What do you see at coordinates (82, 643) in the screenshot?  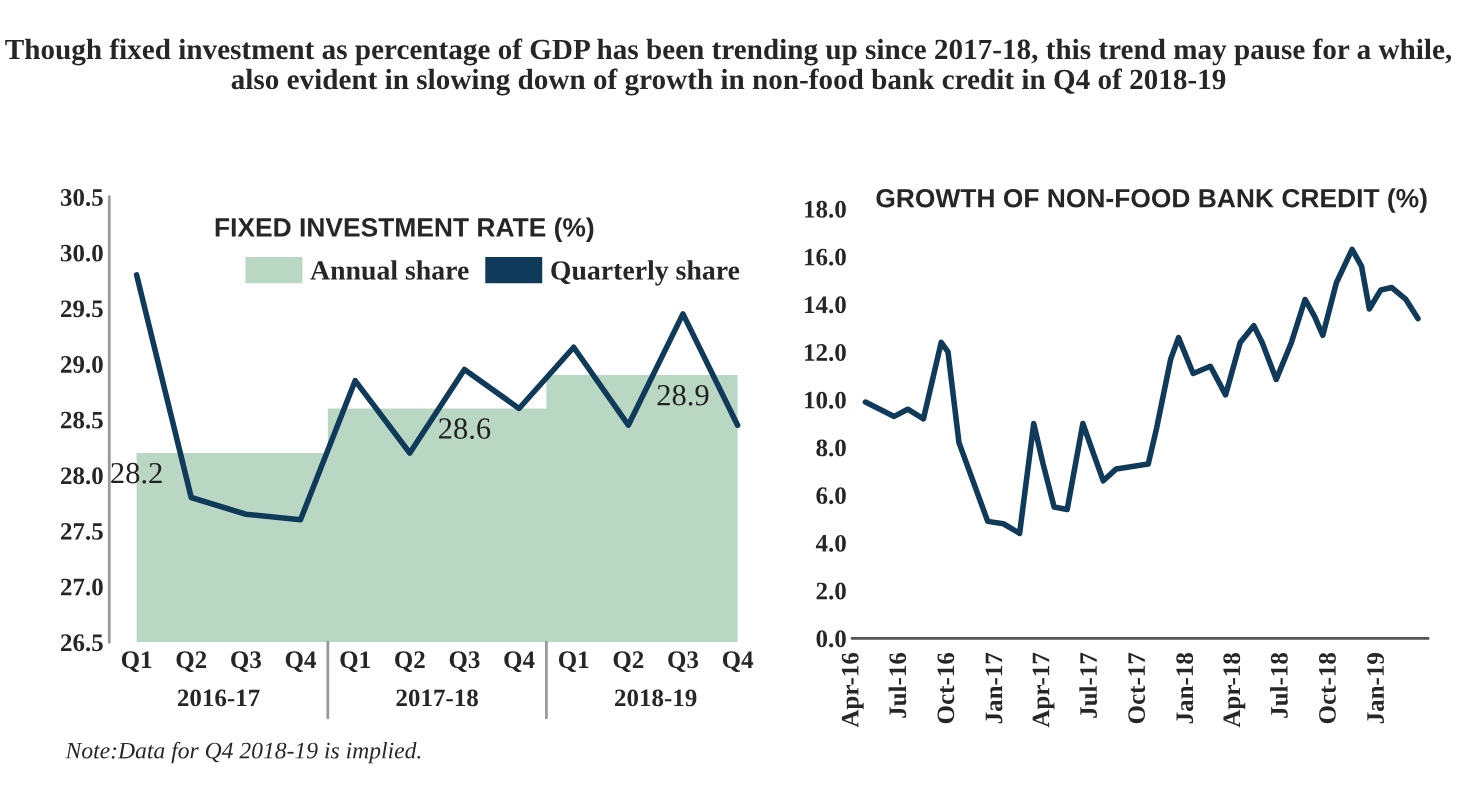 I see `y-tick-label: 26.5` at bounding box center [82, 643].